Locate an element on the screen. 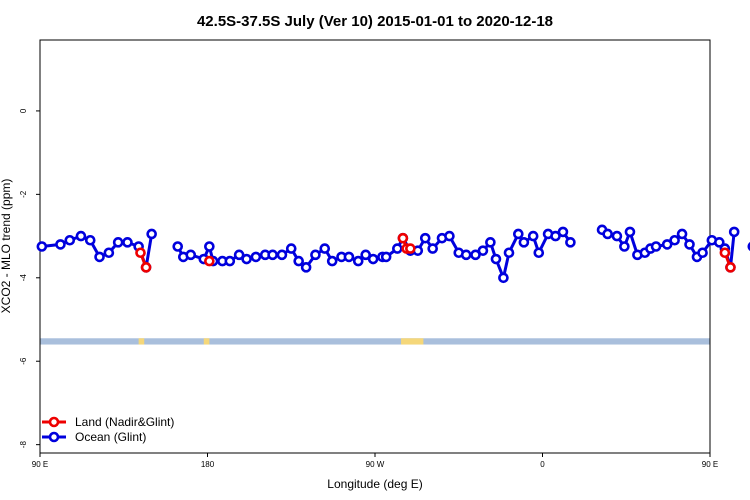  x-tick-label: 0 is located at coordinates (542, 464).